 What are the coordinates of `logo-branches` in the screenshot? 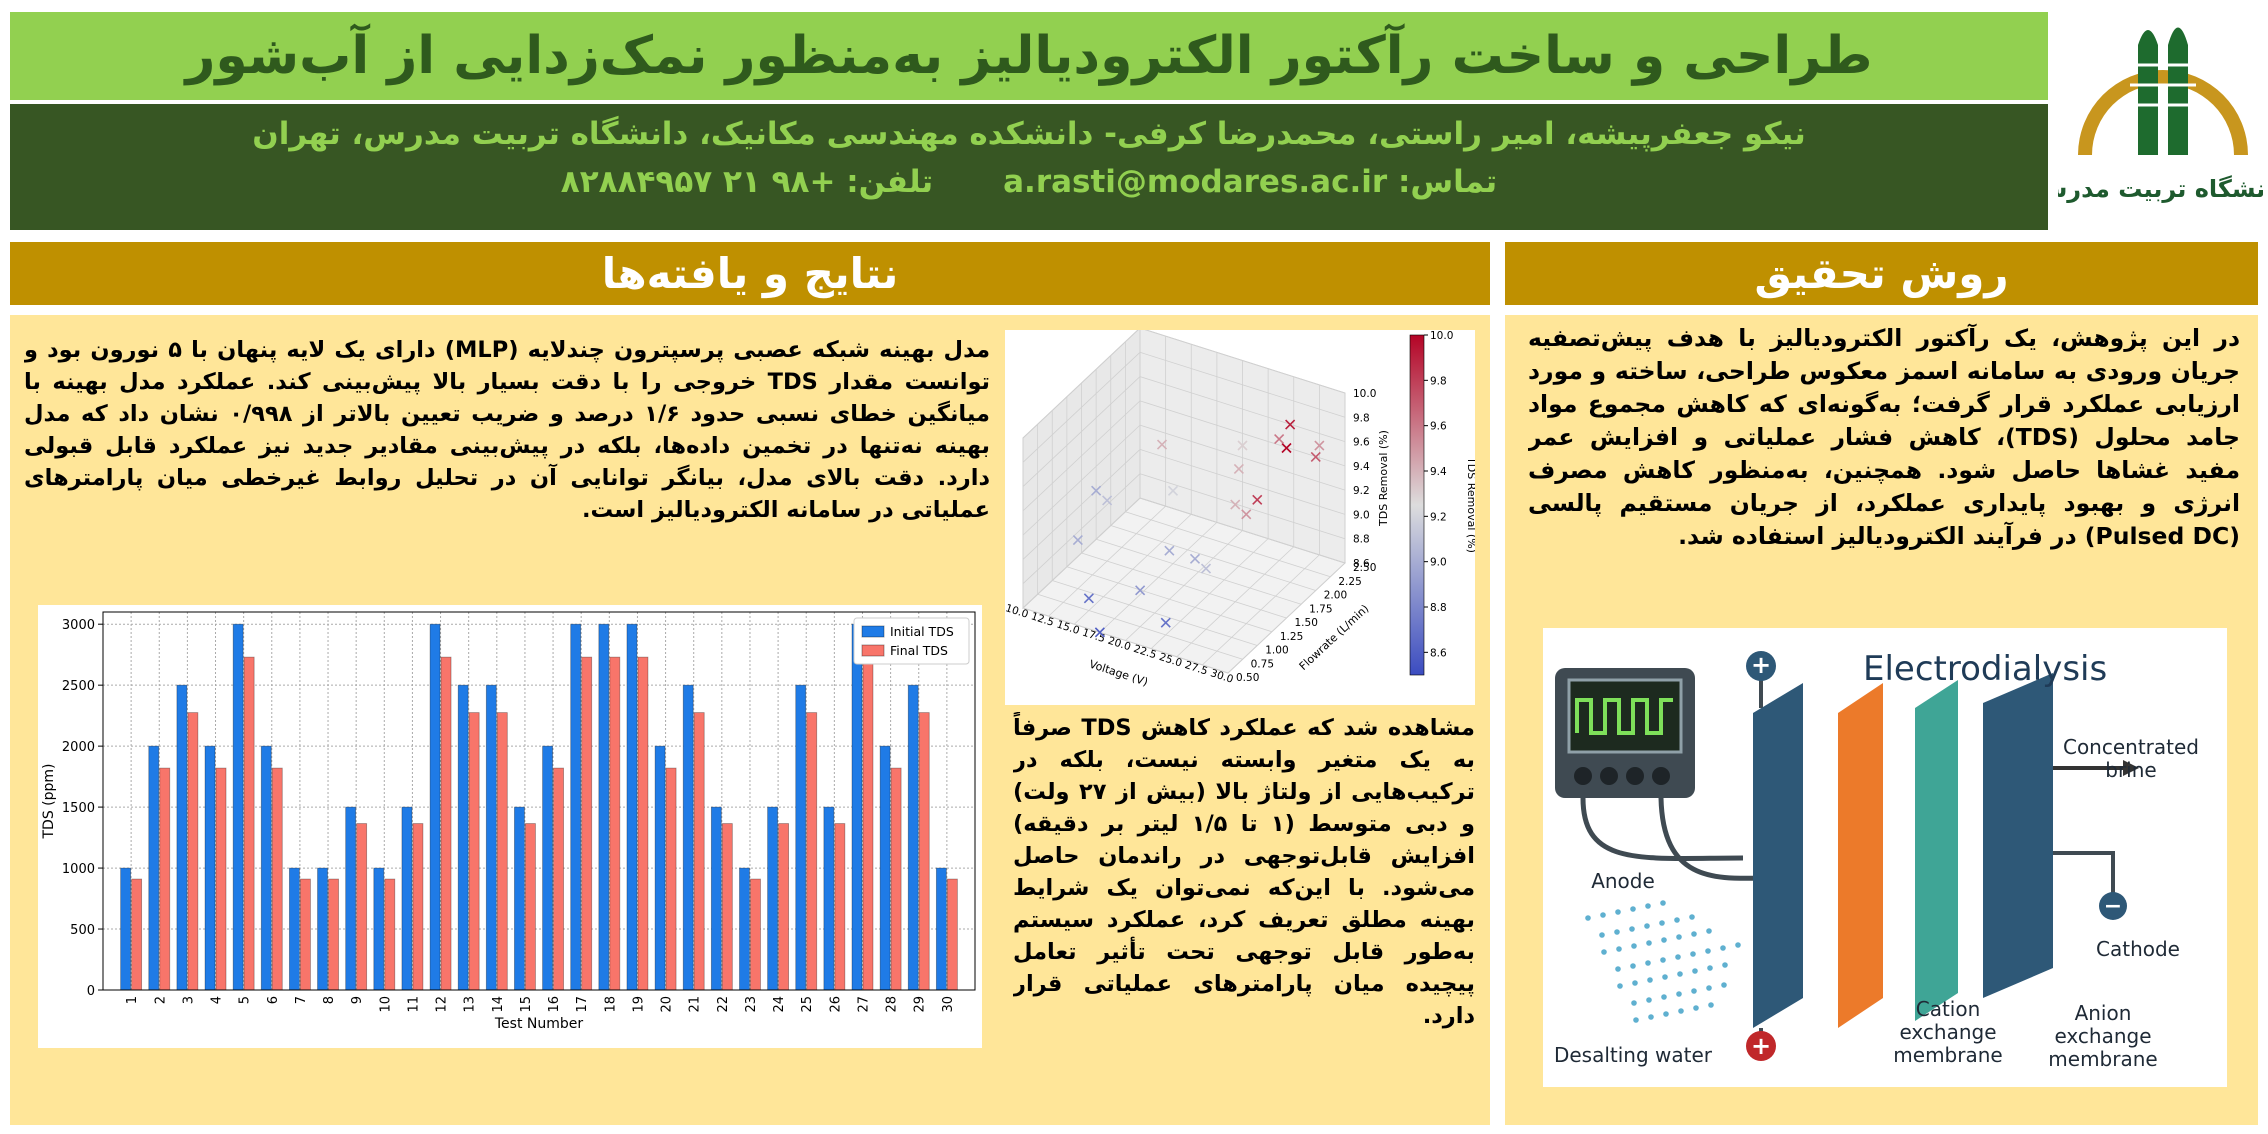 It's located at (2163, 85).